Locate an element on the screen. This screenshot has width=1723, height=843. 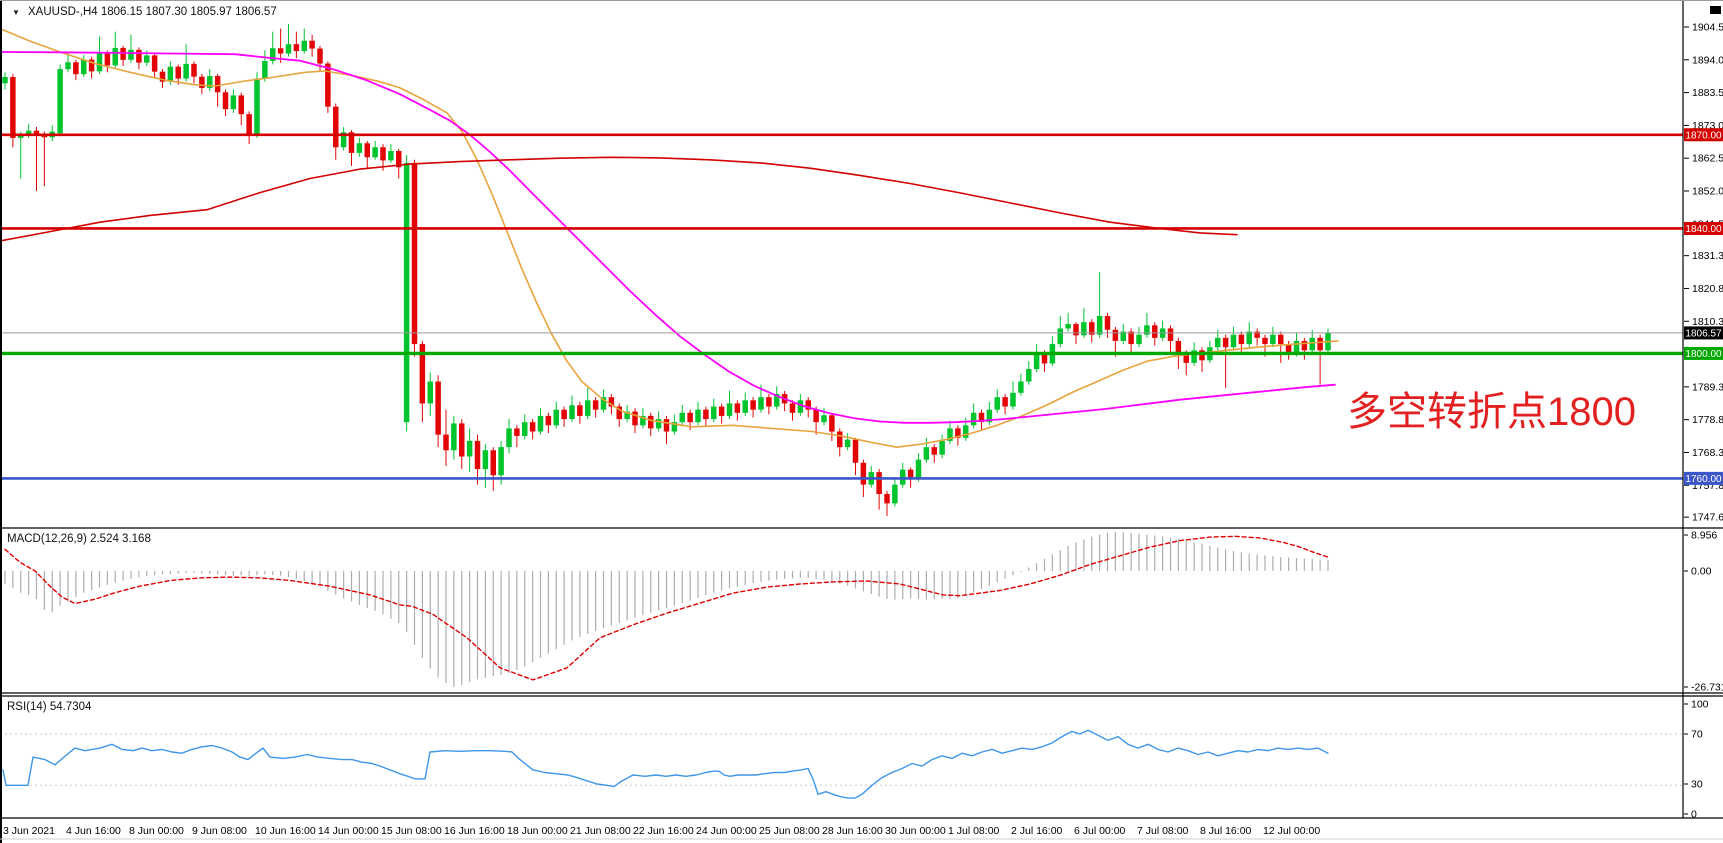
level-1870.00-badge is located at coordinates (1703, 135).